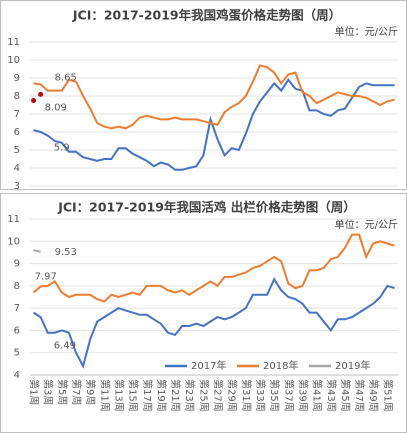  Describe the element at coordinates (208, 365) in the screenshot. I see `legend-label: 2017年` at that location.